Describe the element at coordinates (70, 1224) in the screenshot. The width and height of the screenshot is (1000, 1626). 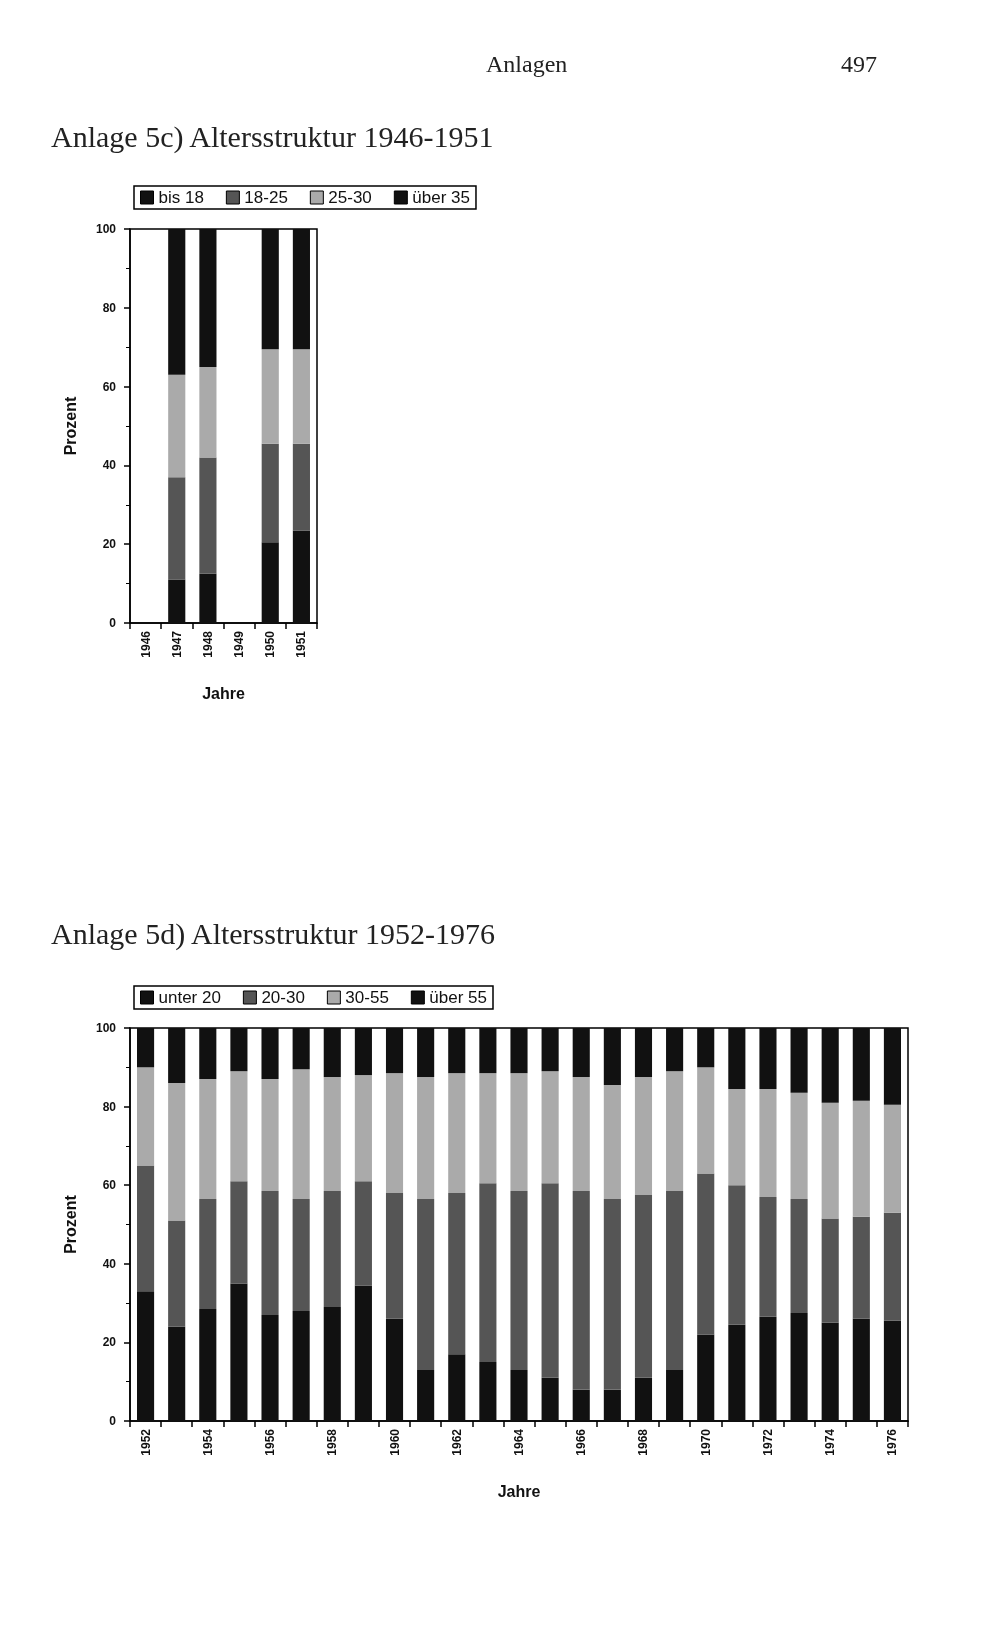
I see `y-axis-title: Prozent` at that location.